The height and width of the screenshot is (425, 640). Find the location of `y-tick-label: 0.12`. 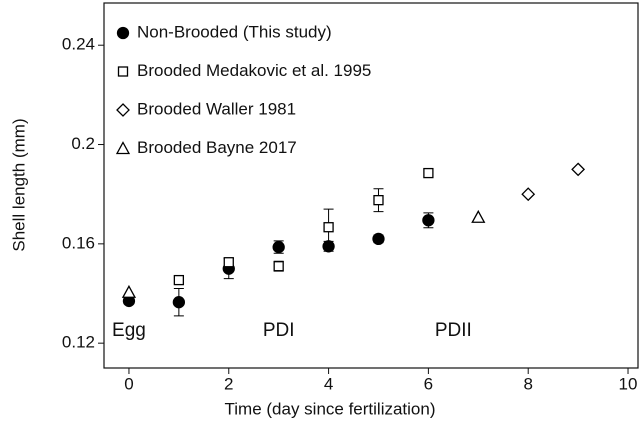

y-tick-label: 0.12 is located at coordinates (78, 342).